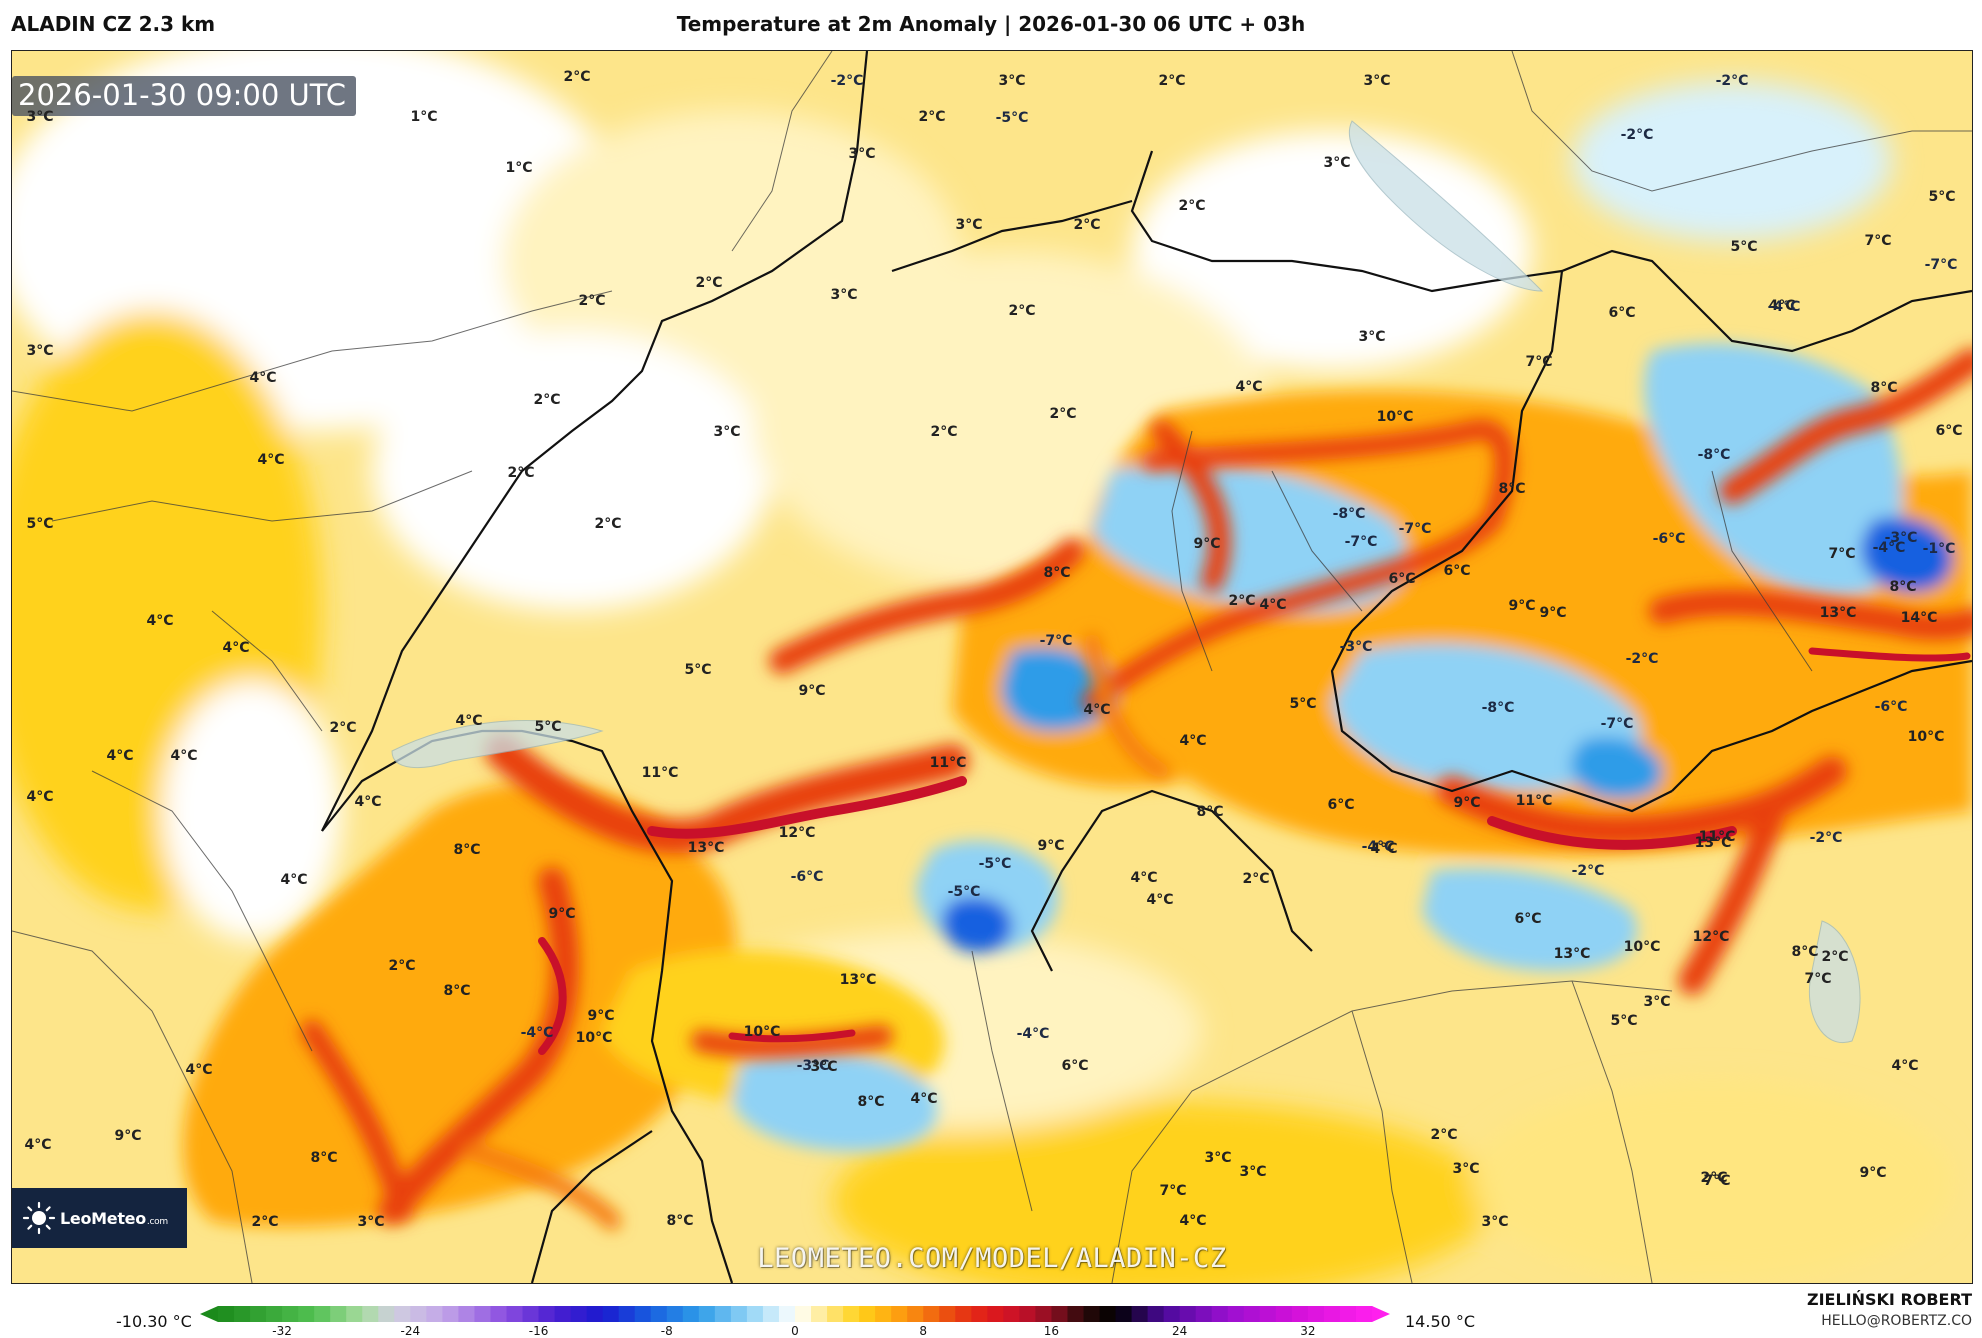 This screenshot has width=1982, height=1338. What do you see at coordinates (666, 1331) in the screenshot?
I see `colorbar-tick-label: -8` at bounding box center [666, 1331].